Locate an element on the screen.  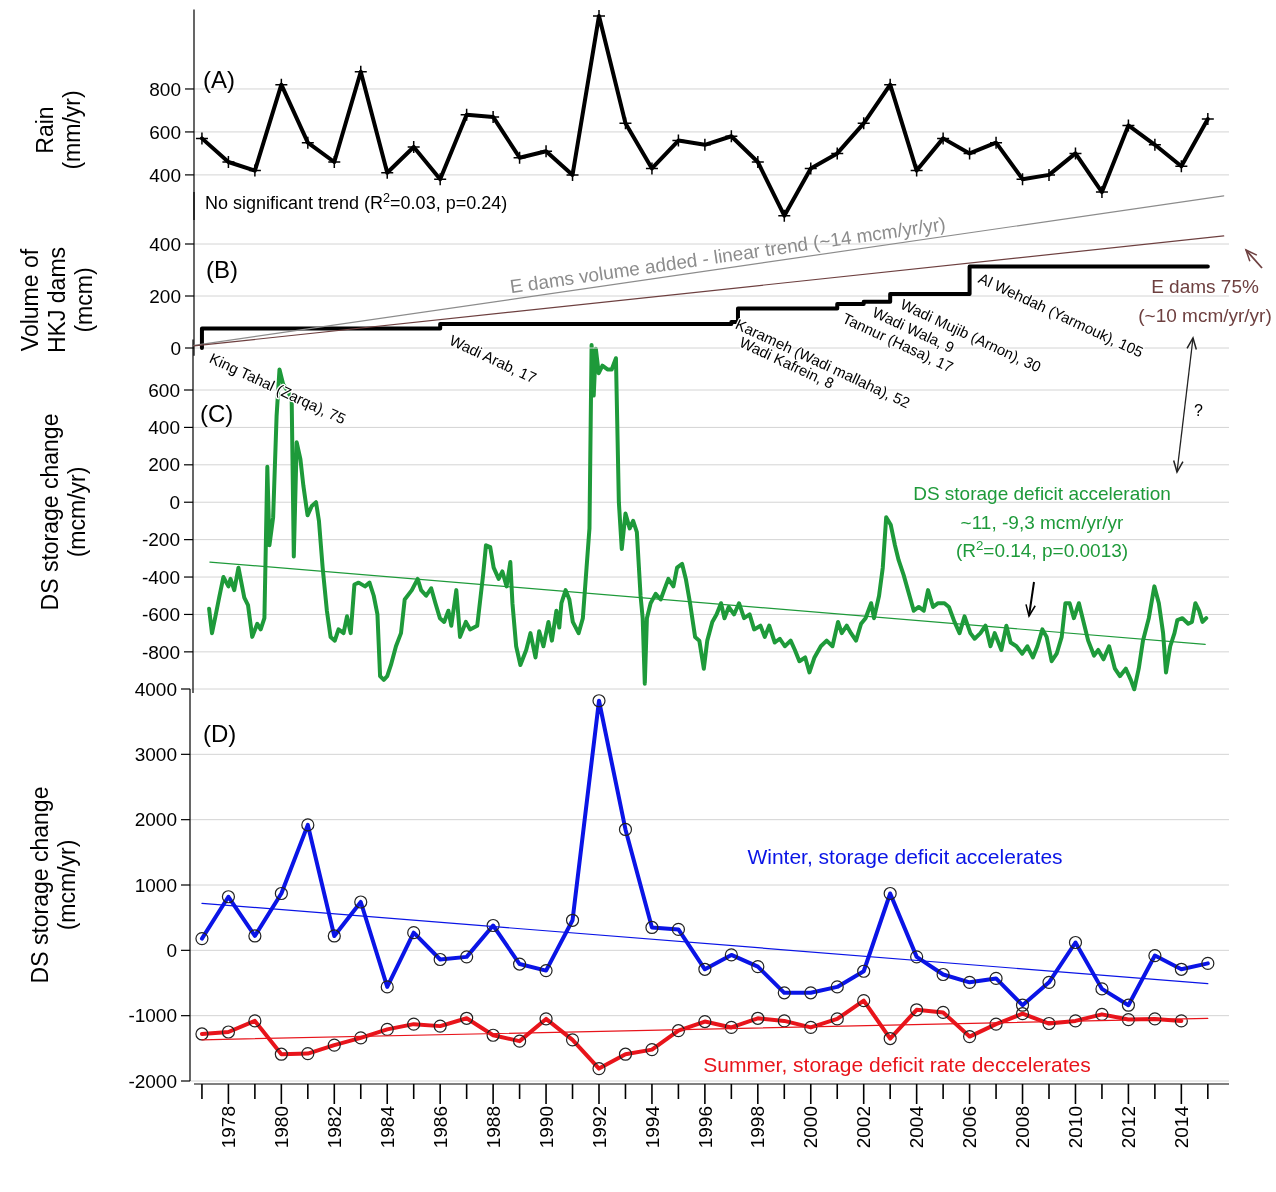
legend-label: E dams 75% (~10 mcm/yr/yr) is located at coordinates (1205, 301).